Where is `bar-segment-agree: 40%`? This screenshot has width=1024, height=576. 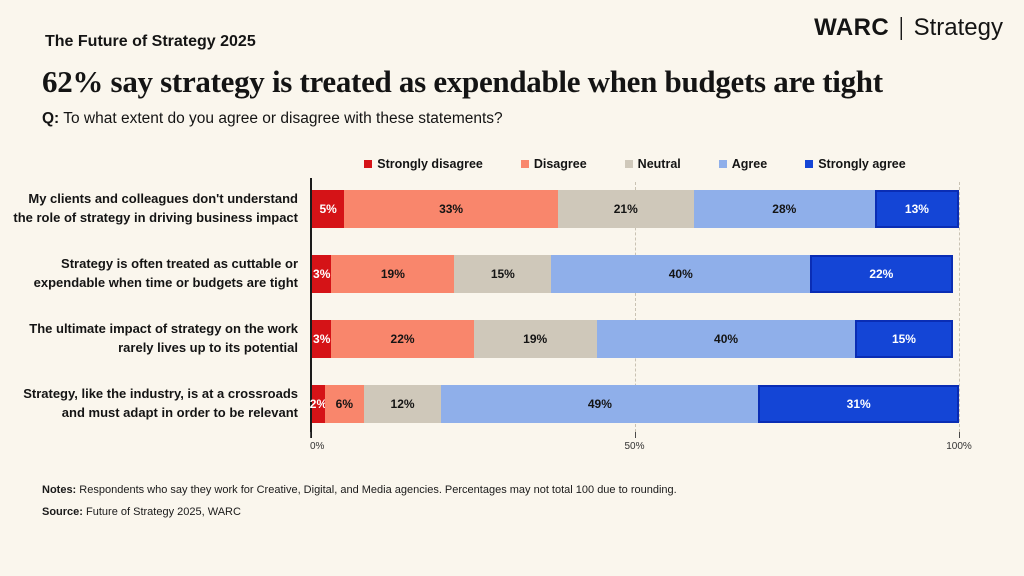 bar-segment-agree: 40% is located at coordinates (726, 339).